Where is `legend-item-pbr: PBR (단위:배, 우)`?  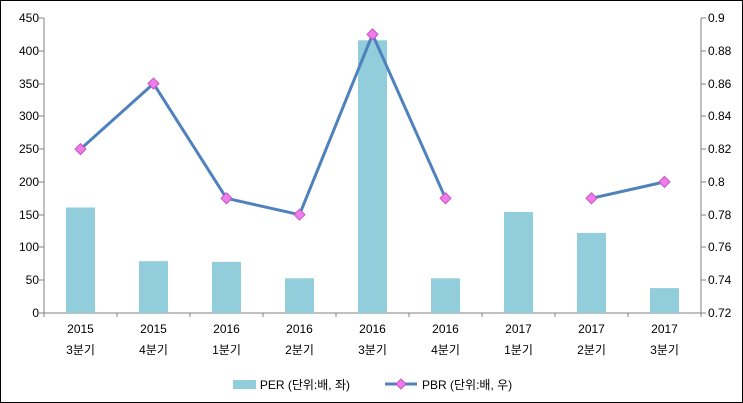 legend-item-pbr: PBR (단위:배, 우) is located at coordinates (448, 384).